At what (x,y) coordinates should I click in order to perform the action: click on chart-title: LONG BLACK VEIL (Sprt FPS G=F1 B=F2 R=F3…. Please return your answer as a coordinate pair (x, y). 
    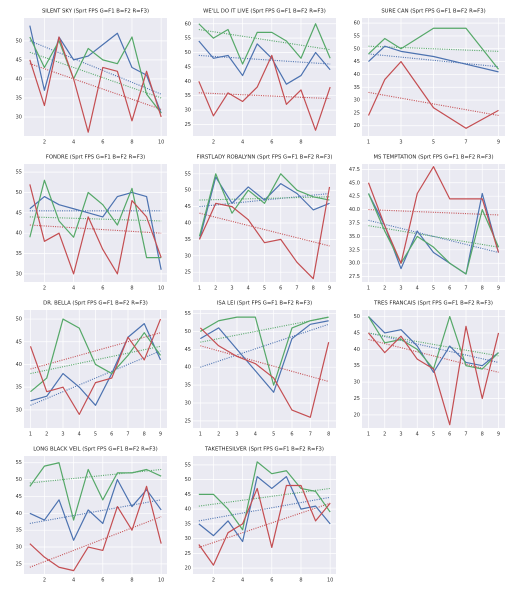
    Looking at the image, I should click on (95, 450).